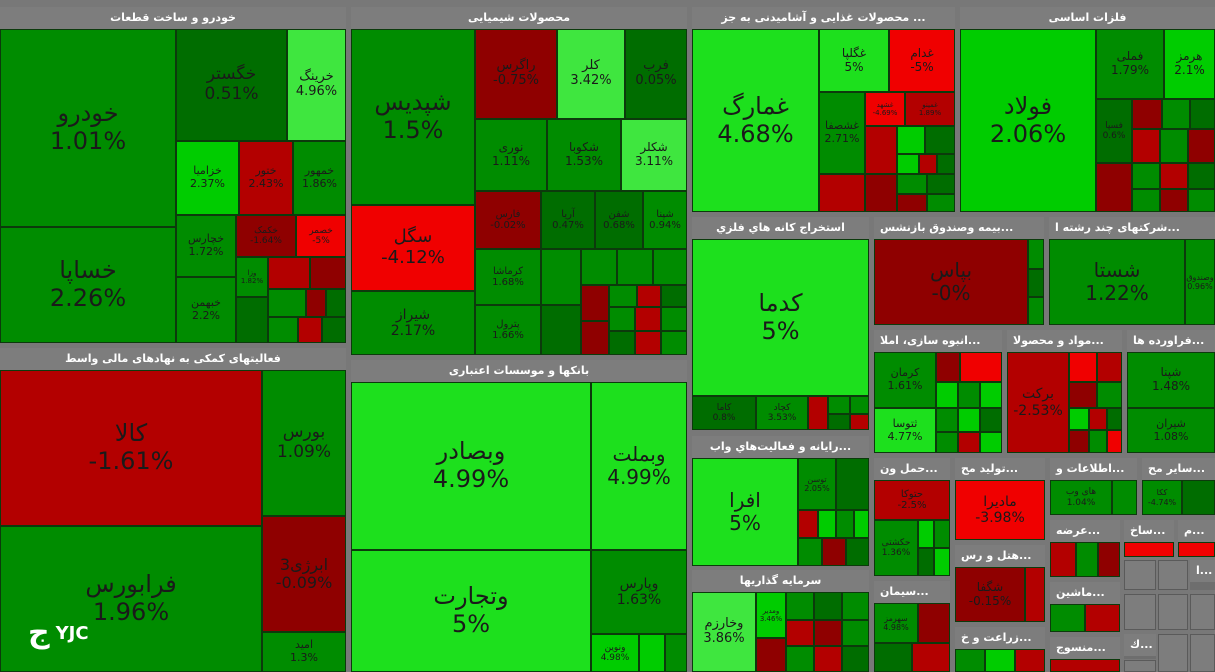 This screenshot has height=672, width=1215. What do you see at coordinates (413, 117) in the screenshot?
I see `tile-shepdis: شپدیس 1.5%` at bounding box center [413, 117].